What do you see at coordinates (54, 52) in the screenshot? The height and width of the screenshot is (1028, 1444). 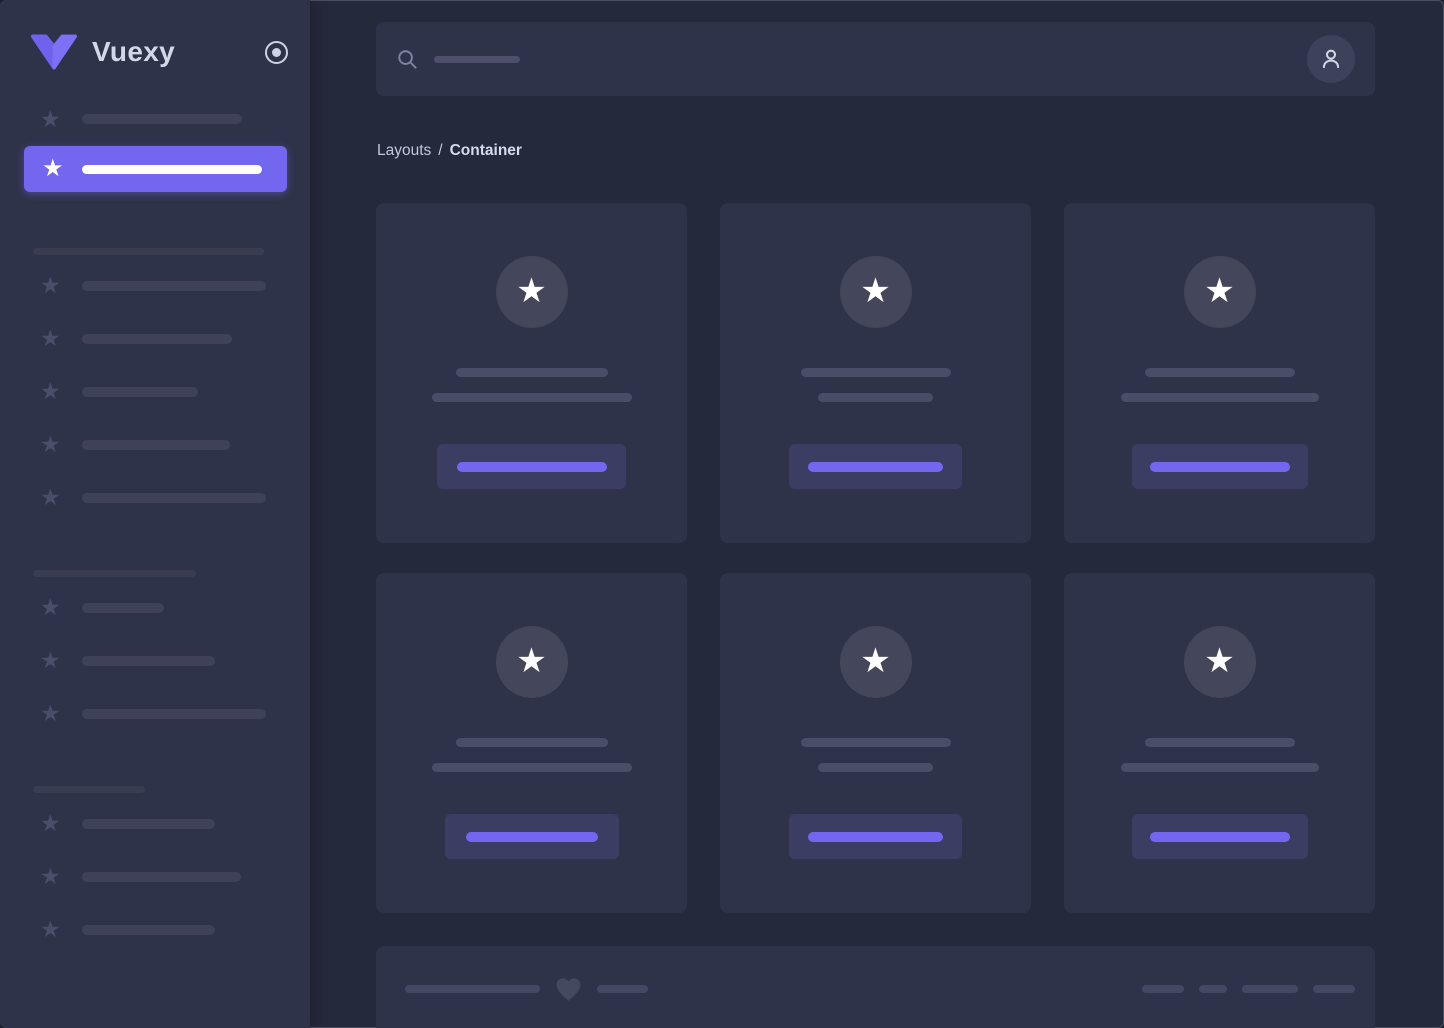 I see `vuexy-logo-icon` at bounding box center [54, 52].